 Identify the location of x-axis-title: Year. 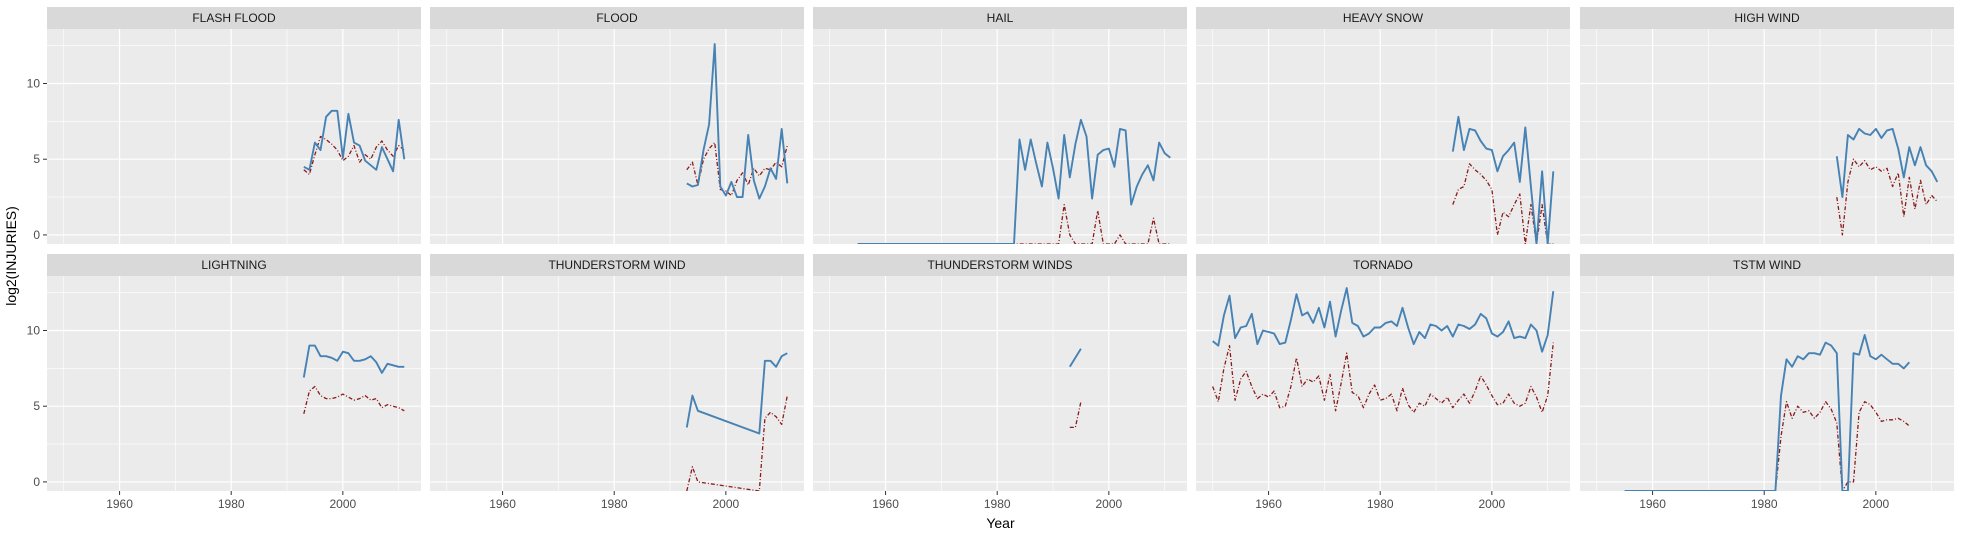
(1000, 523).